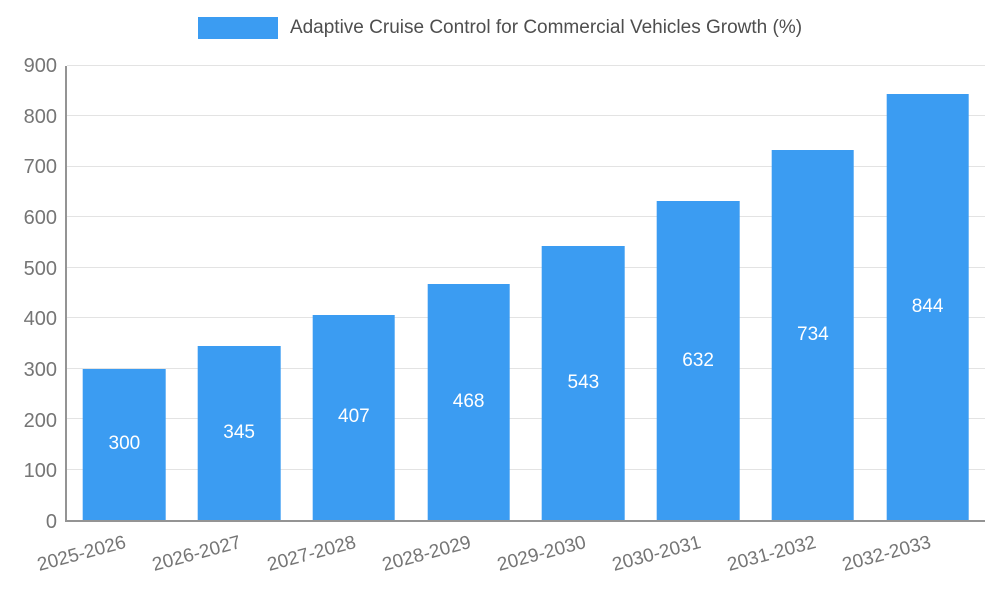 The image size is (1000, 600). I want to click on y-axis: 0 100 200 300 400 500 600 700 800 900, so click(28, 294).